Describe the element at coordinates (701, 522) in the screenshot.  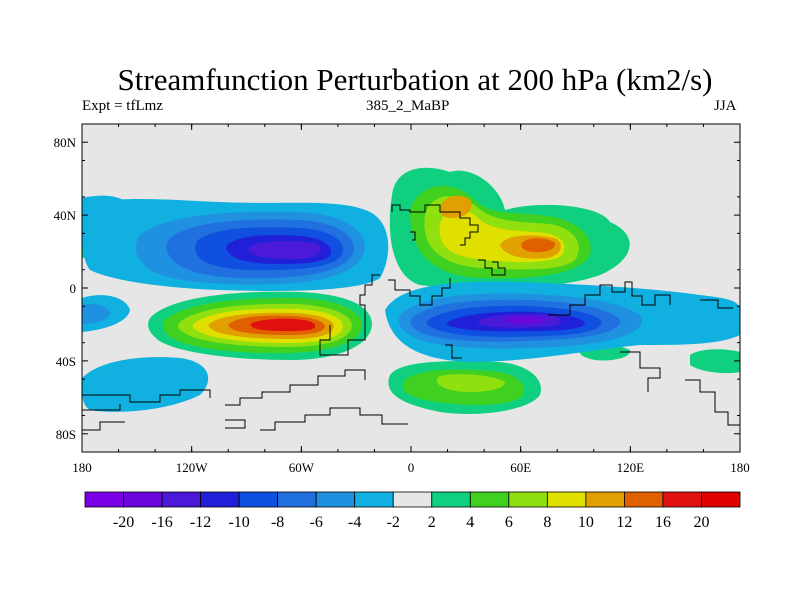
I see `colorbar-label: 20` at that location.